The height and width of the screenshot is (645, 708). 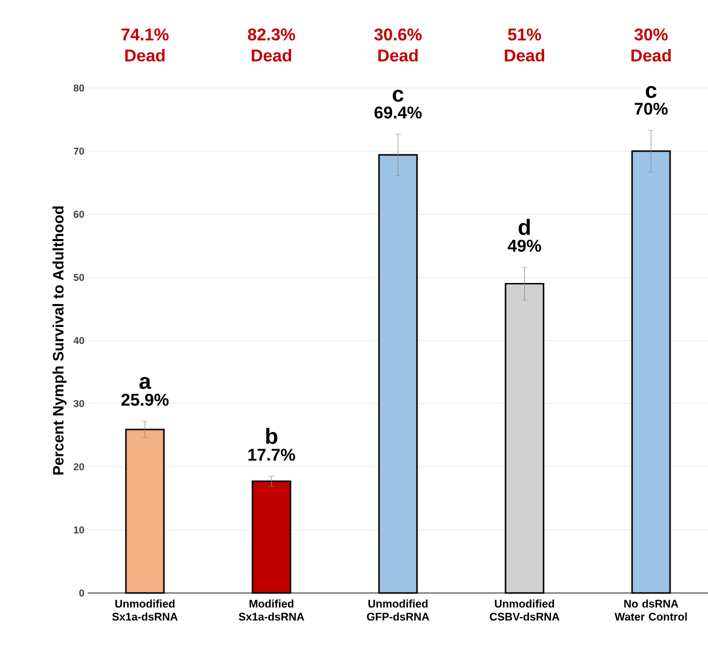 I want to click on annotation: d, so click(x=524, y=227).